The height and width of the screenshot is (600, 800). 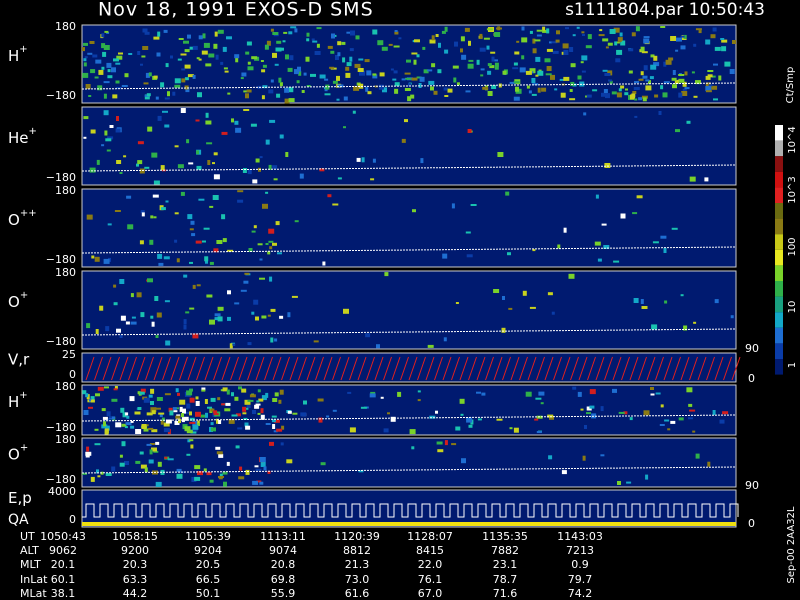 I want to click on footer-value: 1113:11, so click(x=283, y=536).